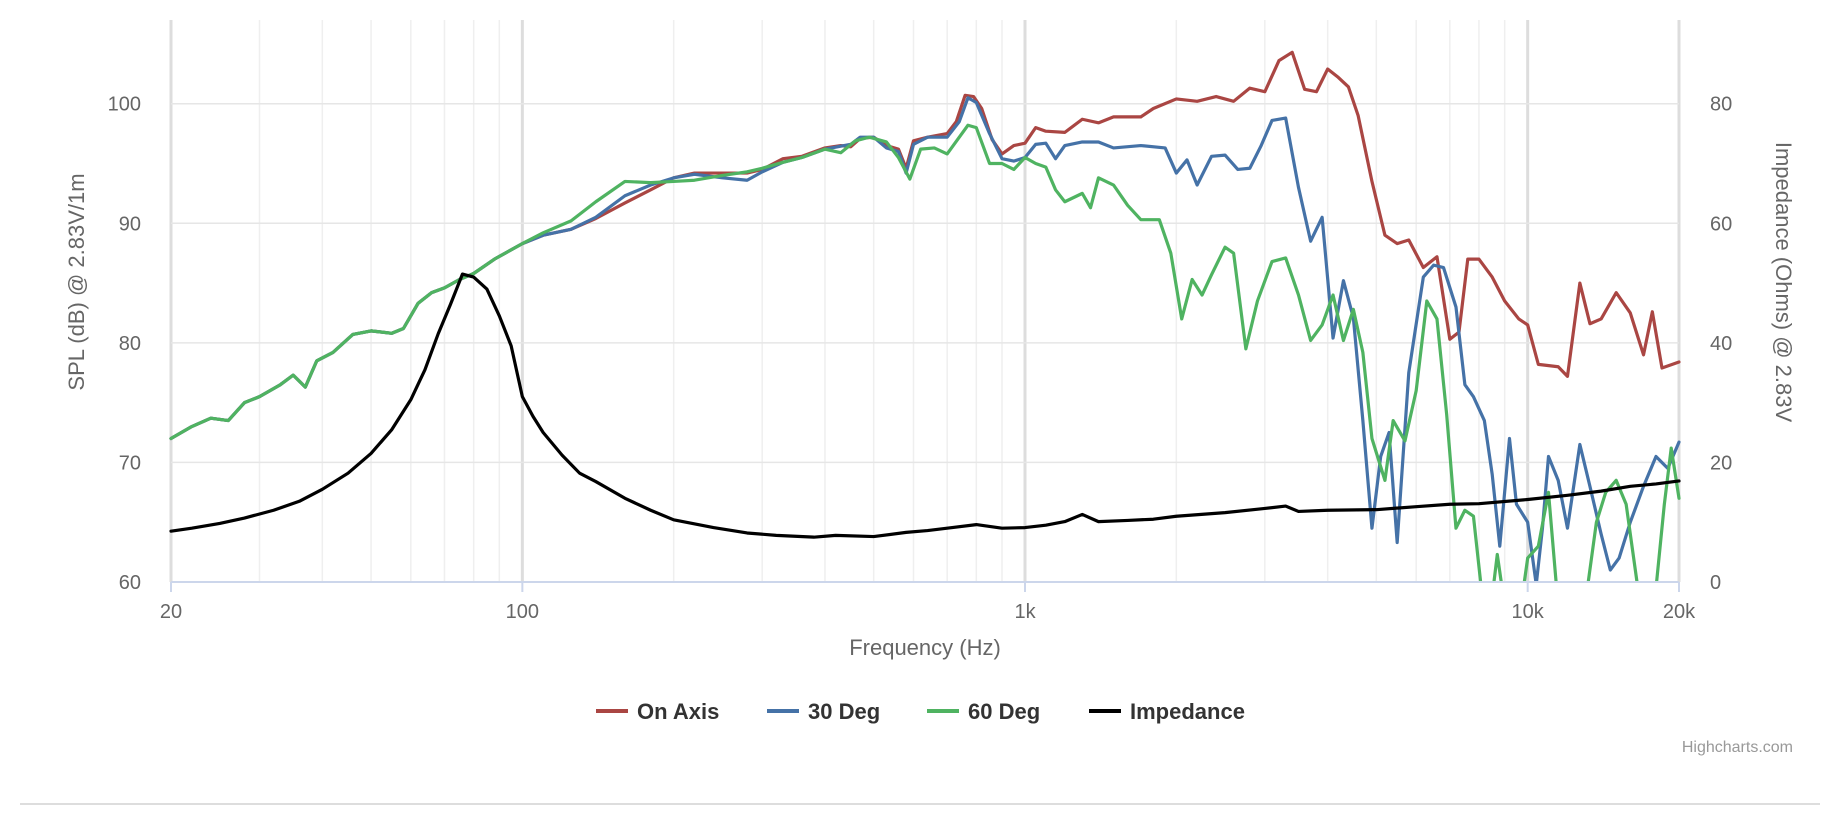  I want to click on plot-bottom-mask, so click(920, 628).